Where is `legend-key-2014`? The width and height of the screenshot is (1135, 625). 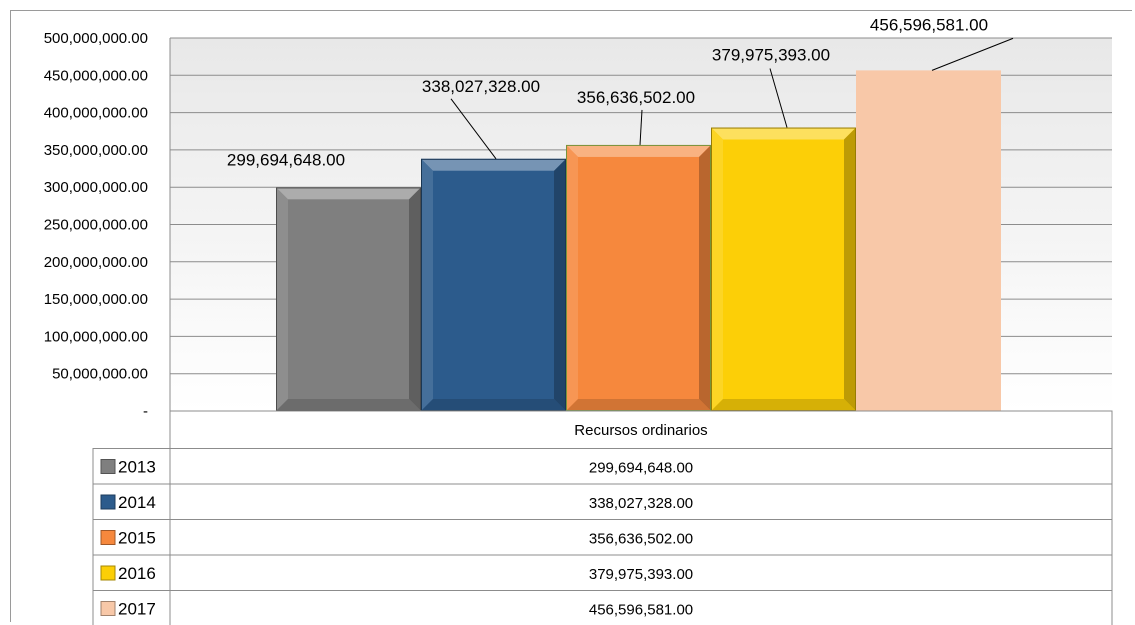 legend-key-2014 is located at coordinates (108, 502).